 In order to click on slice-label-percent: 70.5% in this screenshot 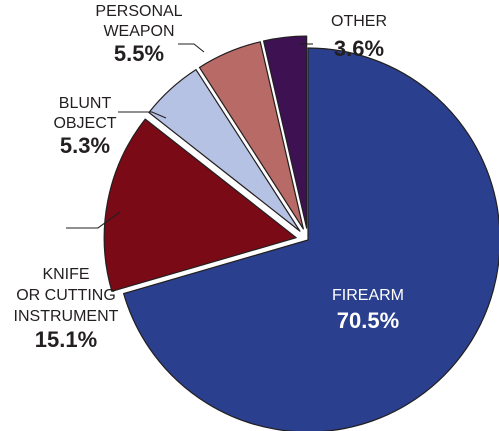, I will do `click(368, 320)`.